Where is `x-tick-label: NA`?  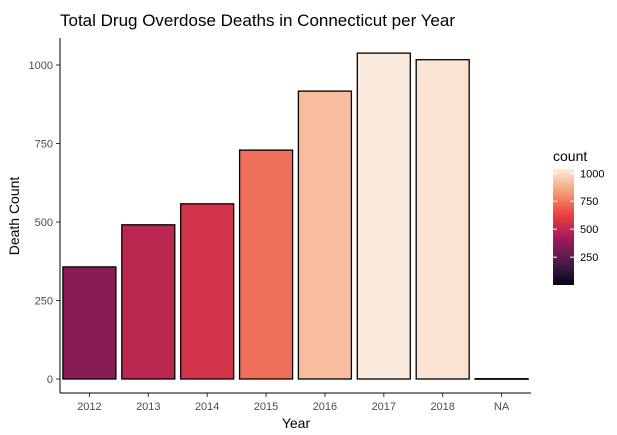 x-tick-label: NA is located at coordinates (502, 407).